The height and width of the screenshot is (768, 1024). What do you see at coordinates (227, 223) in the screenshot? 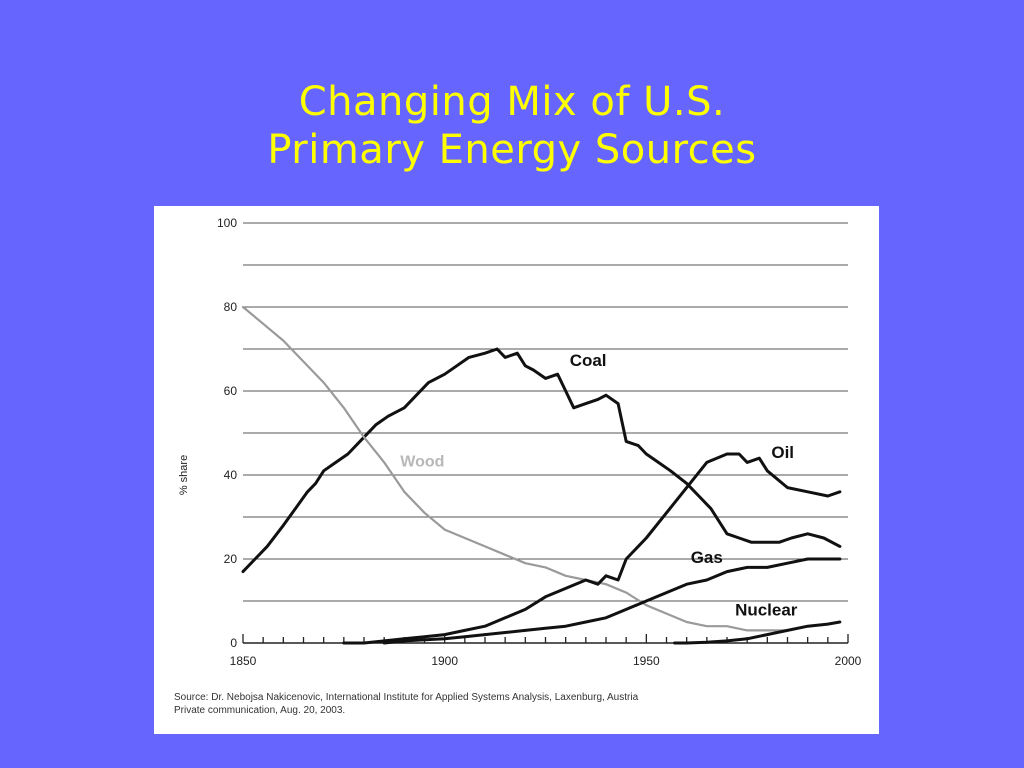
I see `y-tick-label: 100` at bounding box center [227, 223].